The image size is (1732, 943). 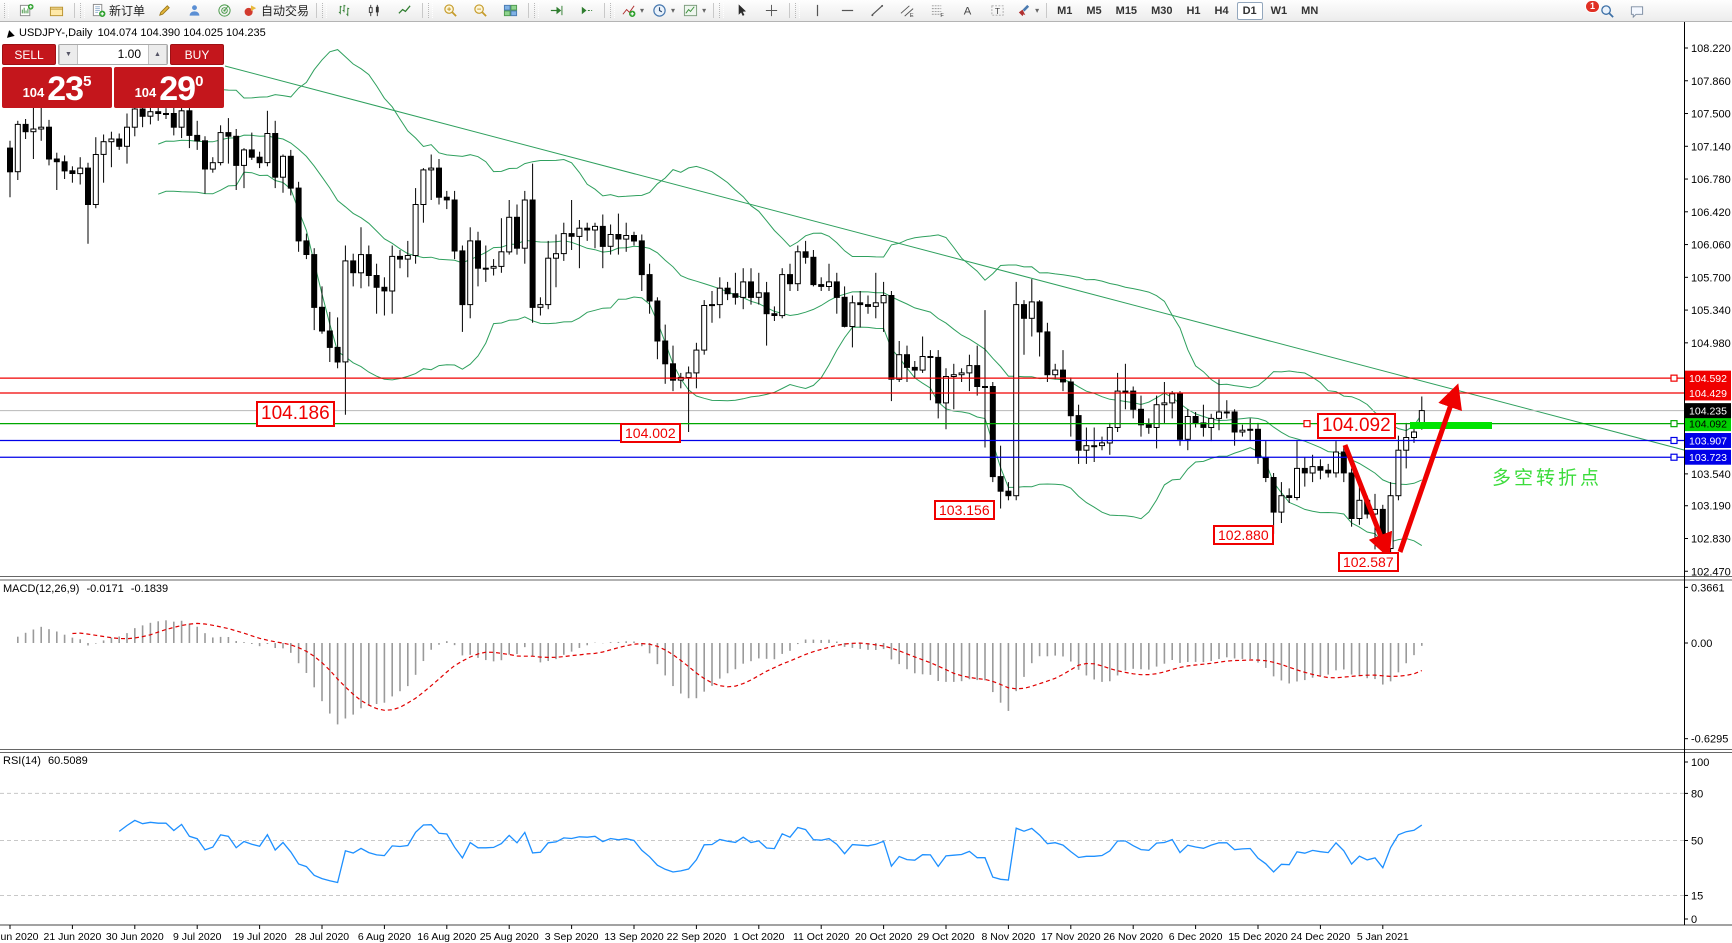 I want to click on candlestick-chart-button, so click(x=374, y=11).